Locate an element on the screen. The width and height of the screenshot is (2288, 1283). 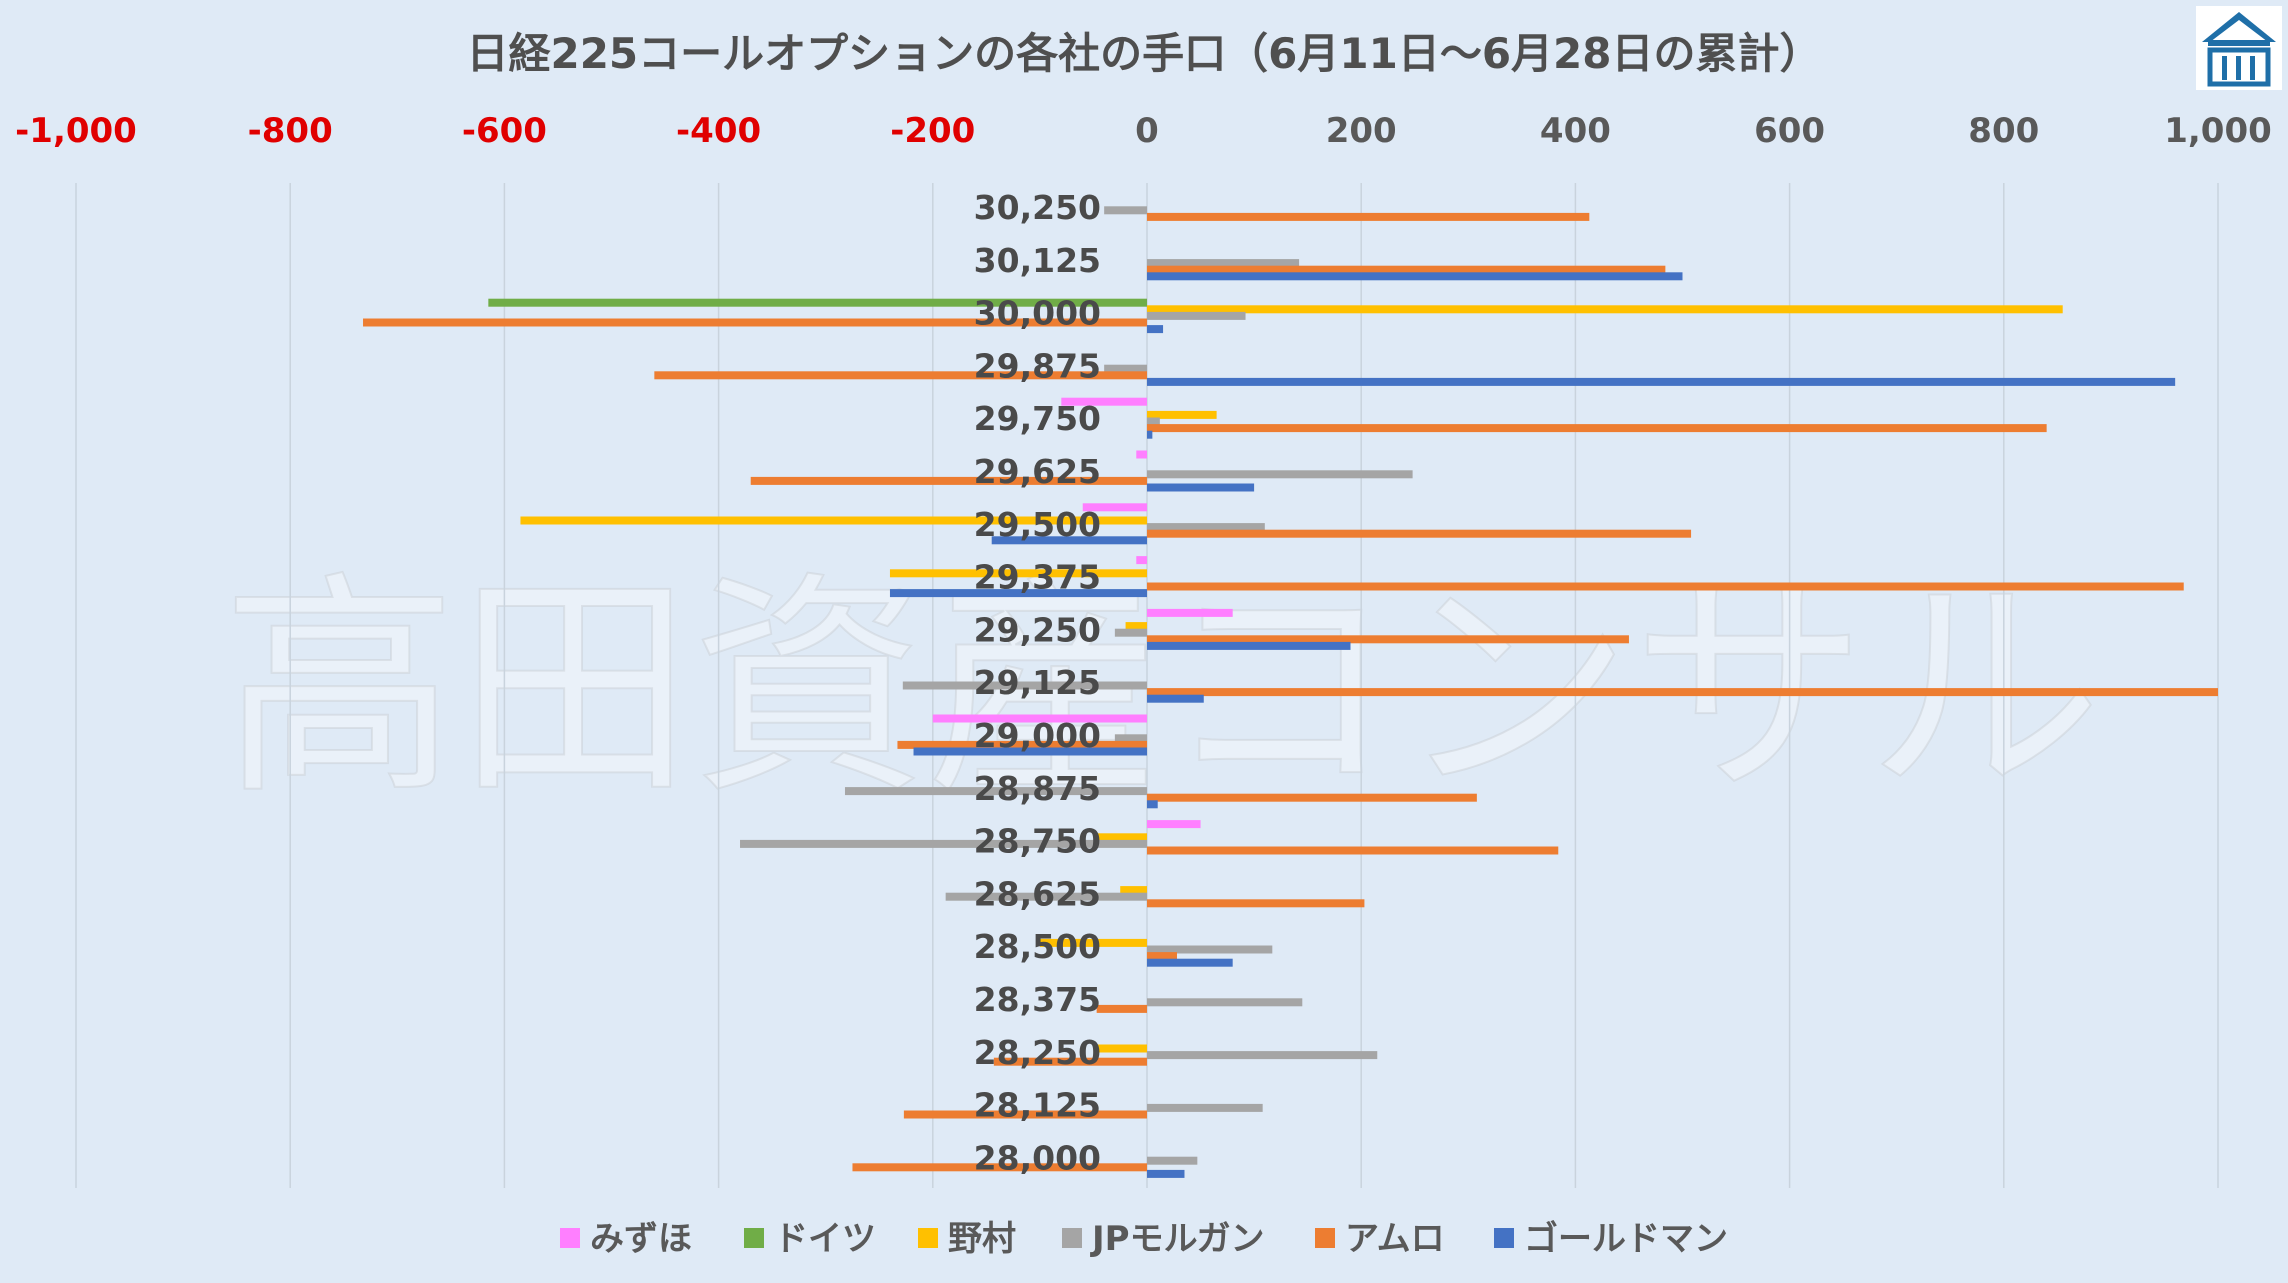
category-label: 29,875 is located at coordinates (1037, 365).